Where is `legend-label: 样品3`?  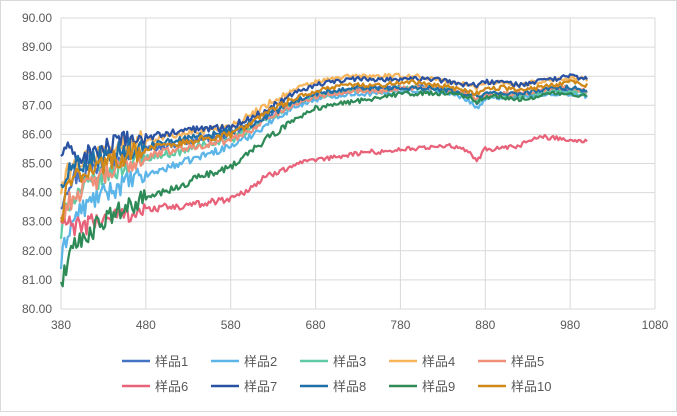 legend-label: 样品3 is located at coordinates (349, 361).